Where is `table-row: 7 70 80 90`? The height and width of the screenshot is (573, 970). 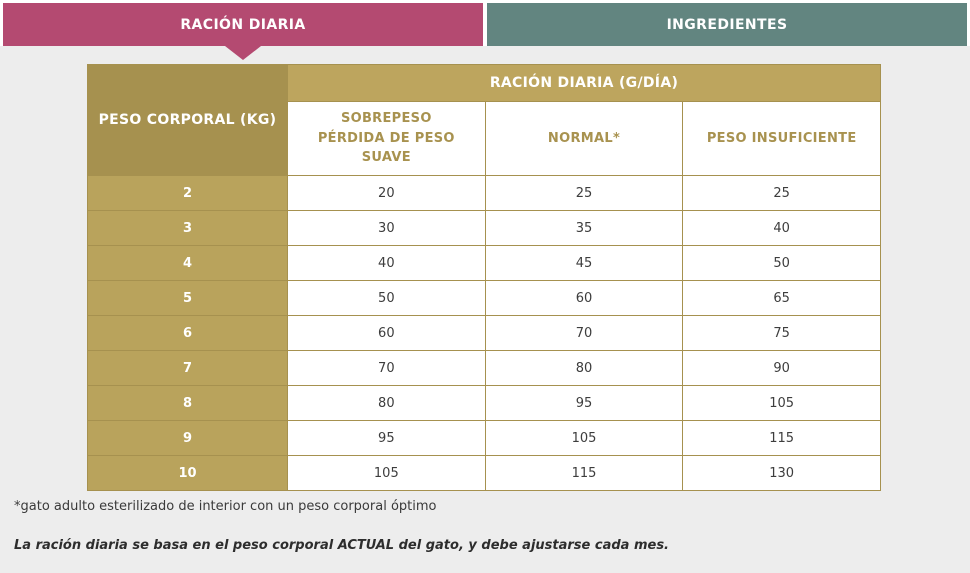
table-row: 7 70 80 90 is located at coordinates (484, 368).